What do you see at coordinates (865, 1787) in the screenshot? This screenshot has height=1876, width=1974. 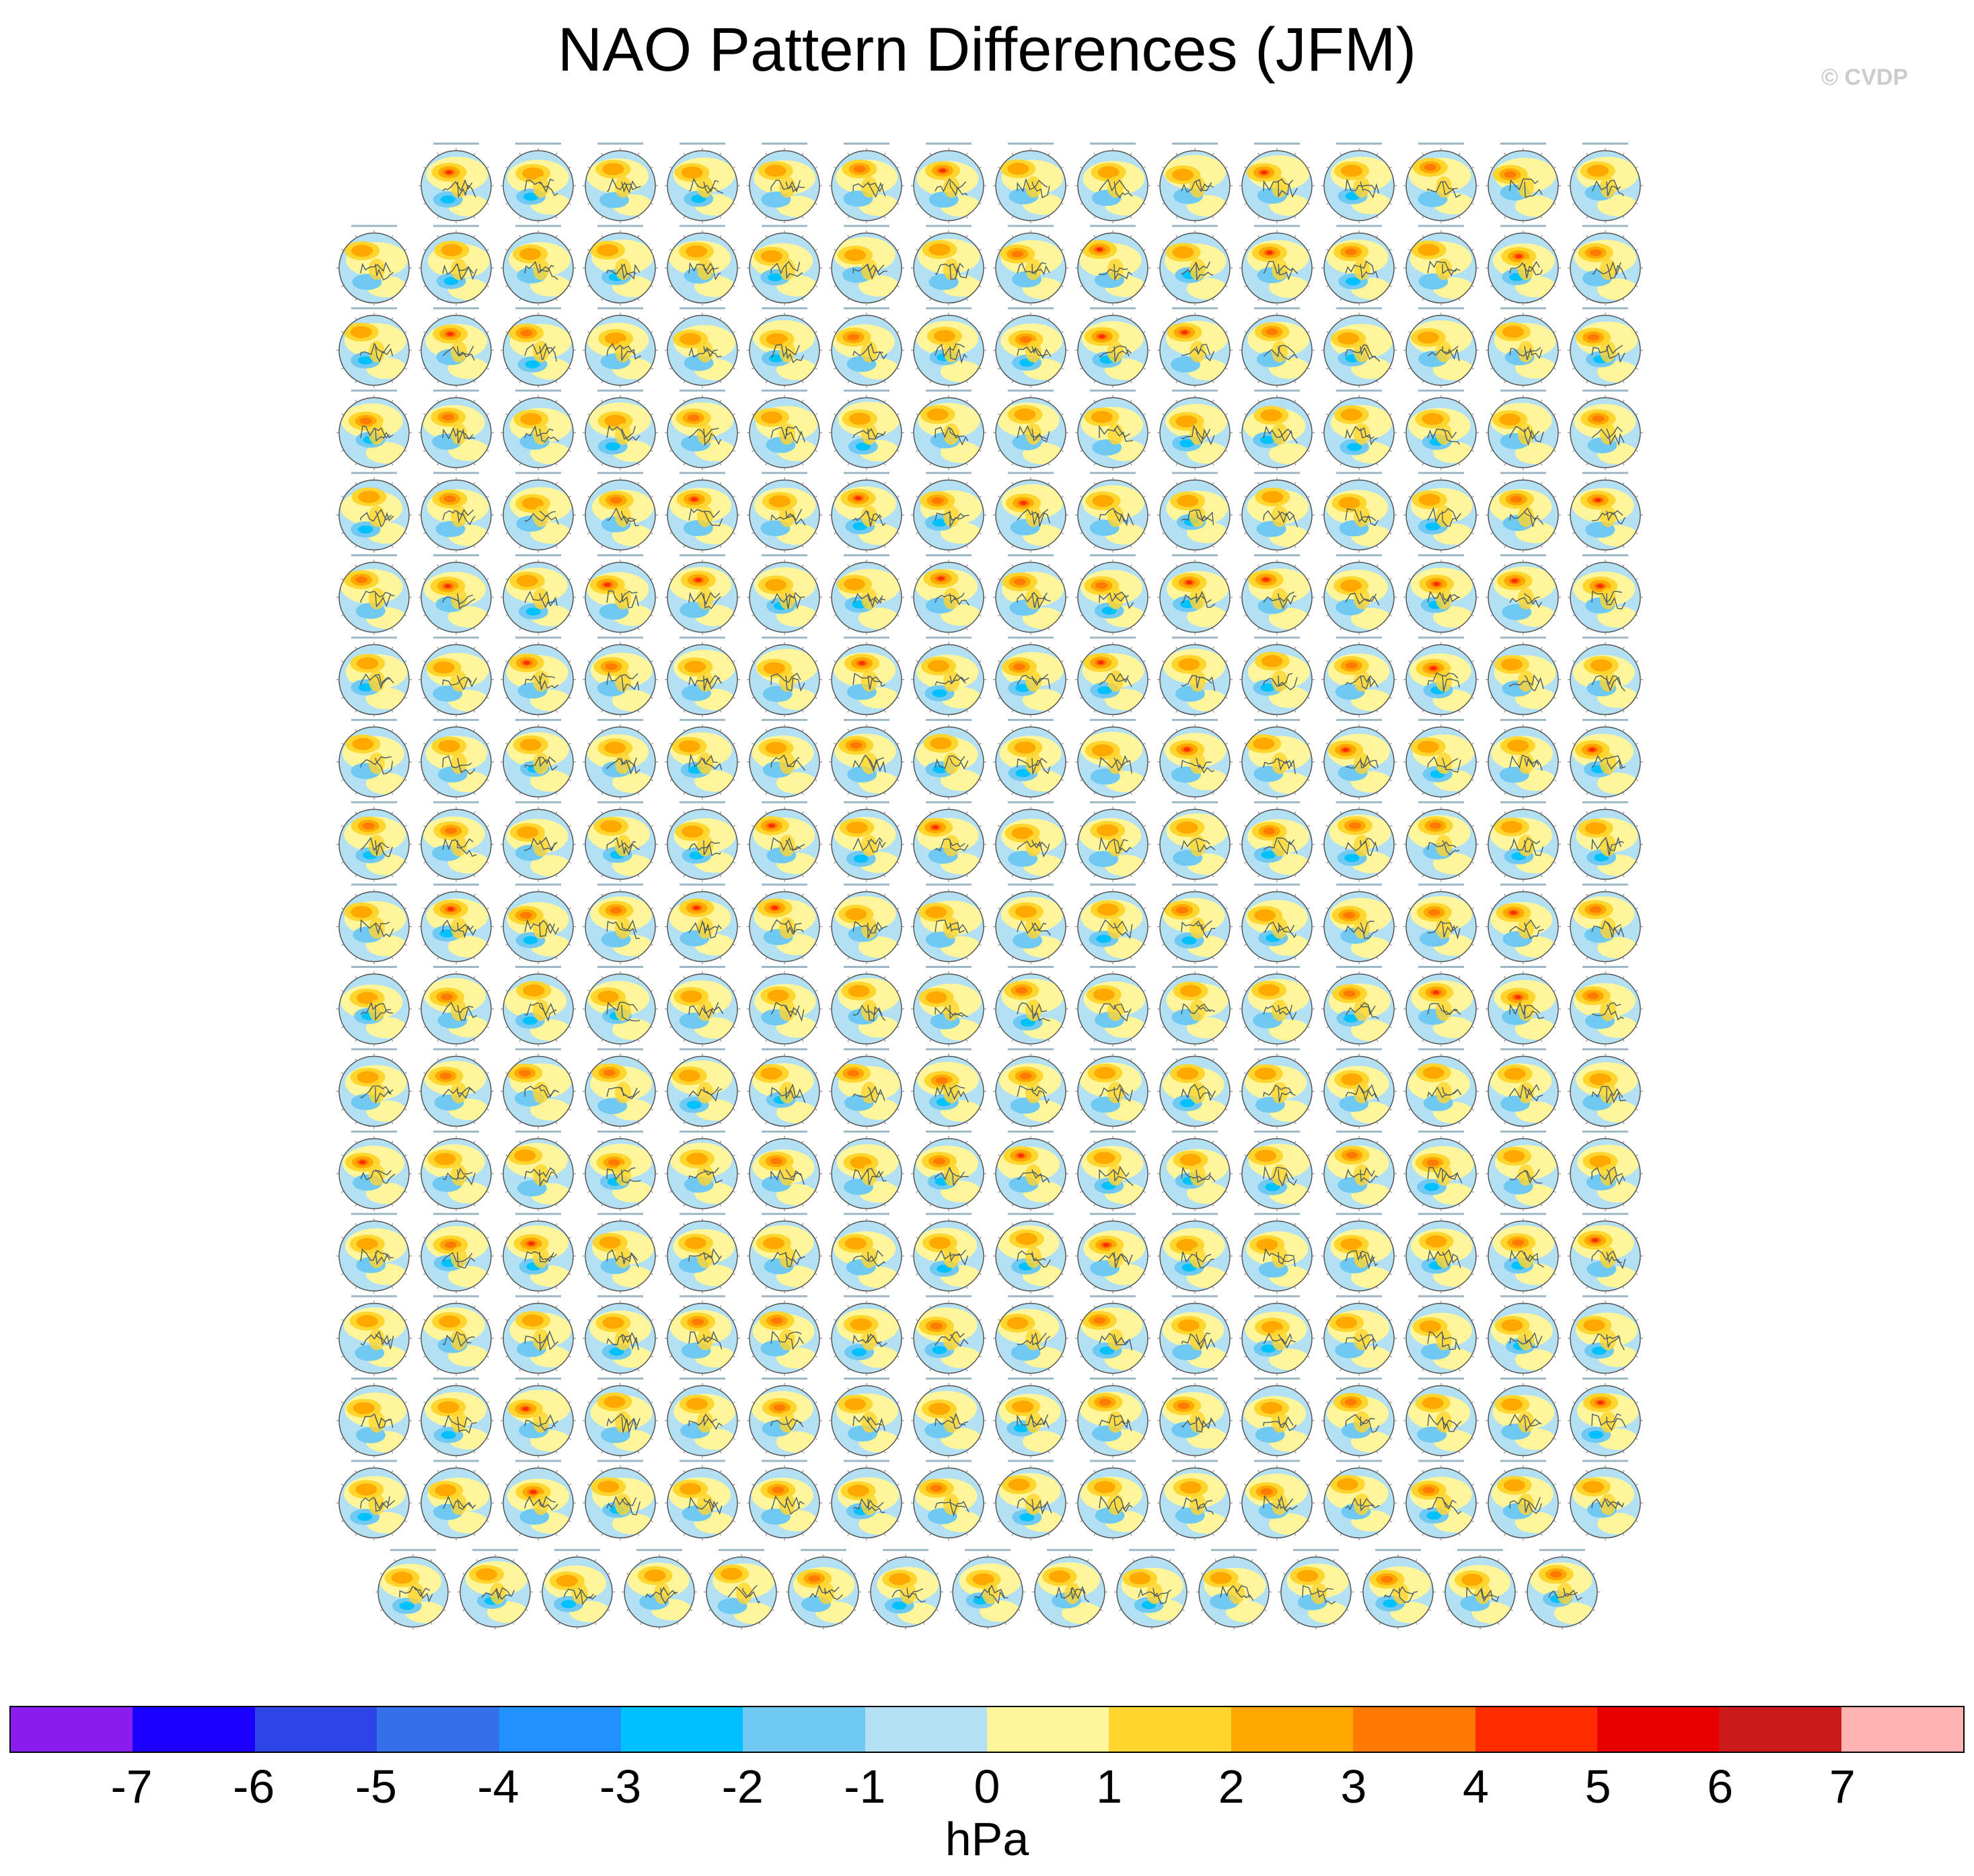 I see `colorbar-tick-label: -1` at bounding box center [865, 1787].